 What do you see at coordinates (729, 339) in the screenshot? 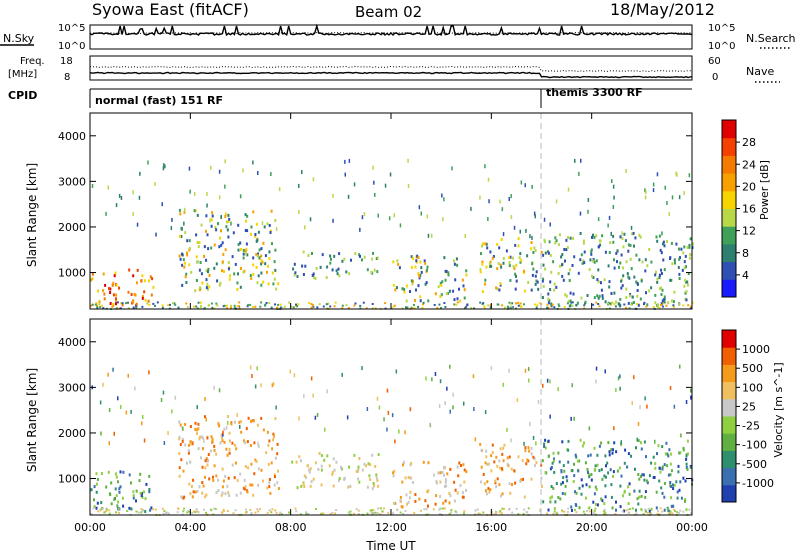
I see `colorbar-swatch` at bounding box center [729, 339].